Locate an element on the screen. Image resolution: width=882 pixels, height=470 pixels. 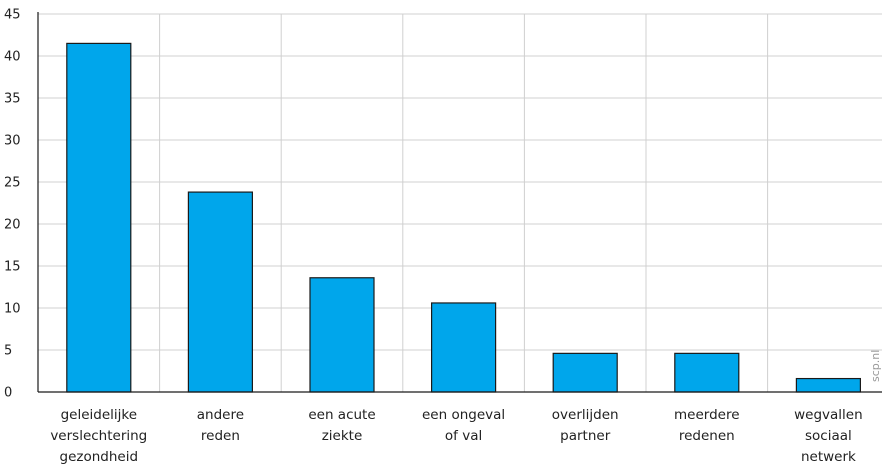
x-category-label-line: een acute is located at coordinates (341, 415).